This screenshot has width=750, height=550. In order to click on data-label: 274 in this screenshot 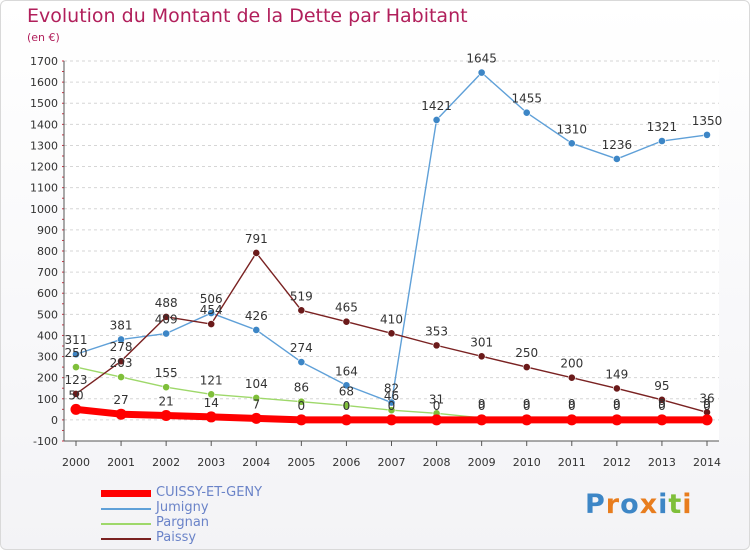, I will do `click(301, 348)`.